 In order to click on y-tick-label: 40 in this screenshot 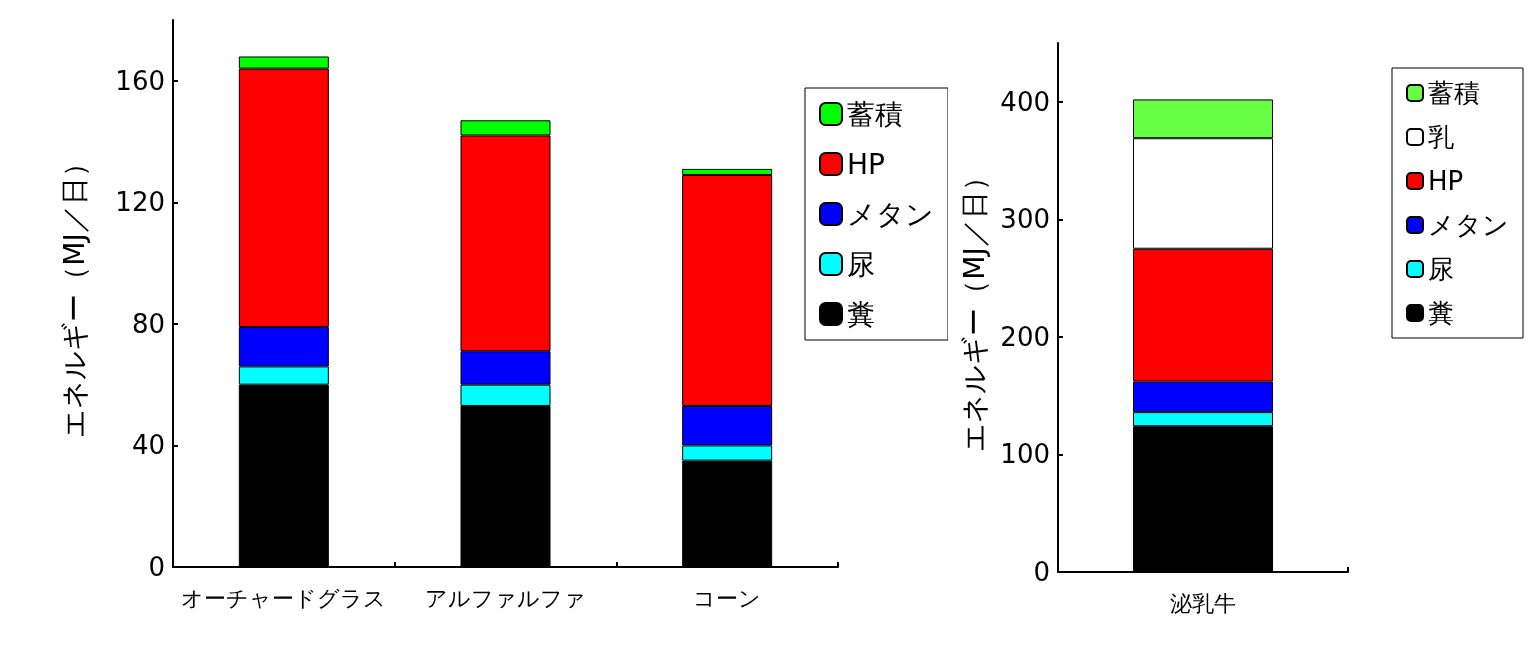, I will do `click(148, 445)`.